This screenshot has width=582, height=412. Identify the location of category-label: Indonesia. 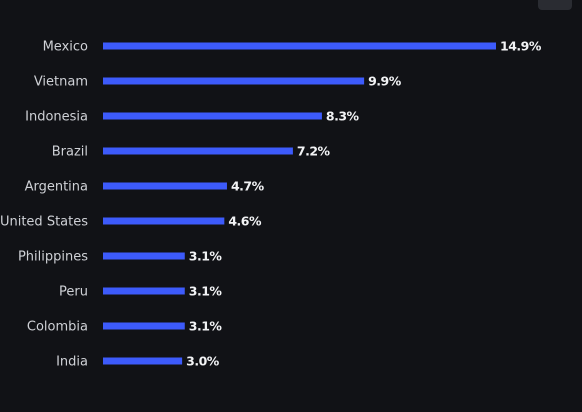
(56, 117).